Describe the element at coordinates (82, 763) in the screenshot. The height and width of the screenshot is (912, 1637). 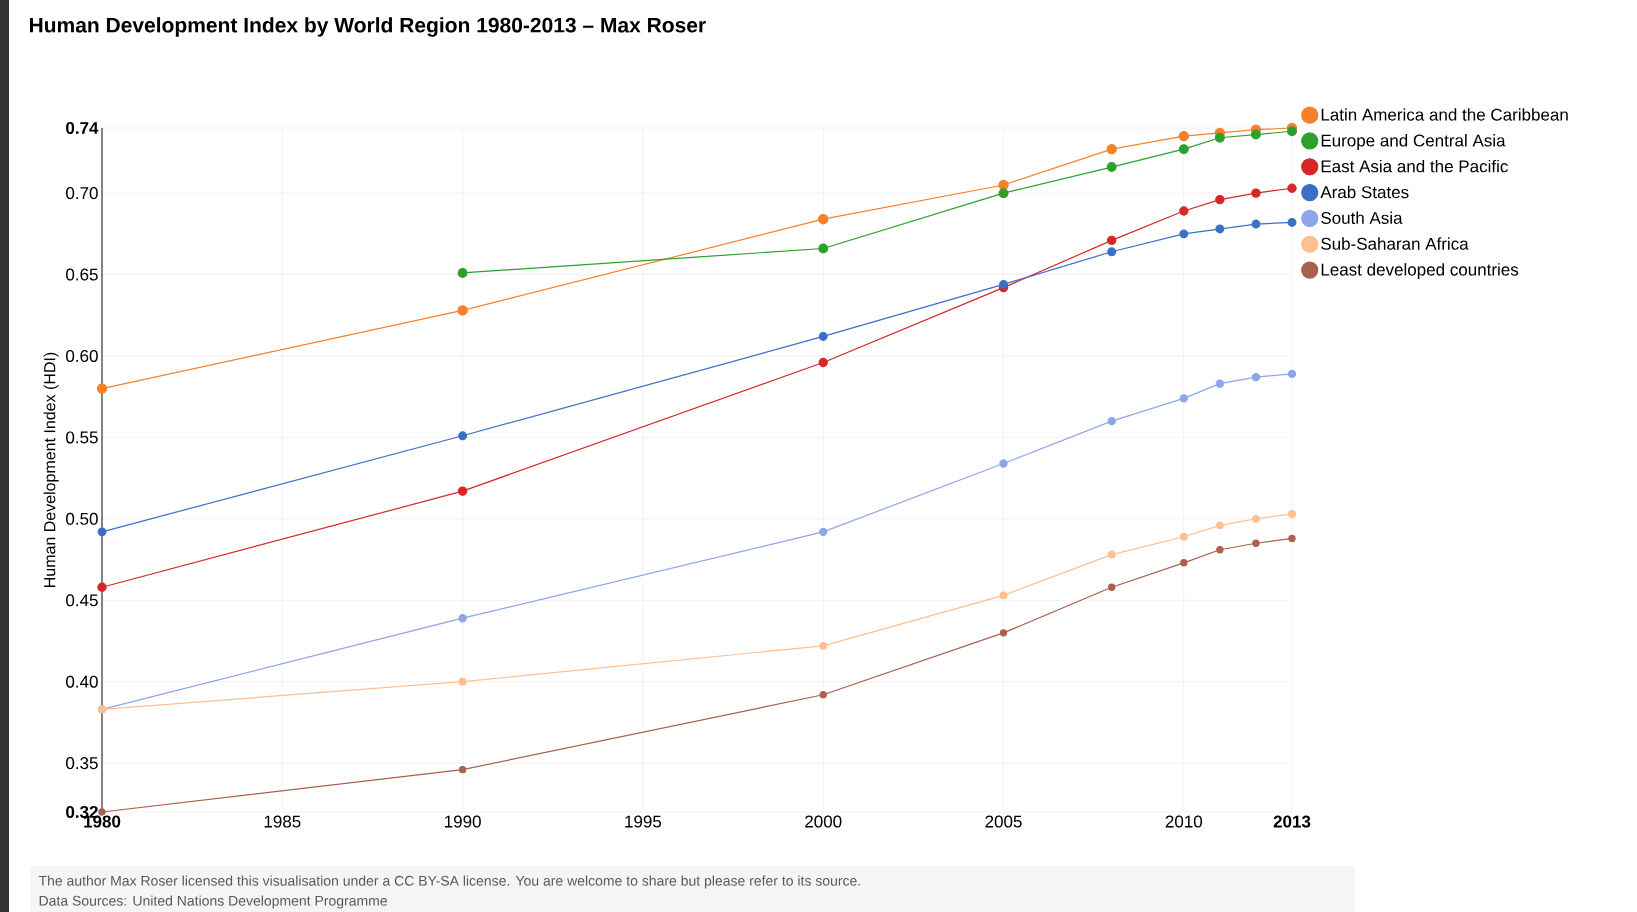
I see `y-tick-label: 0.35` at that location.